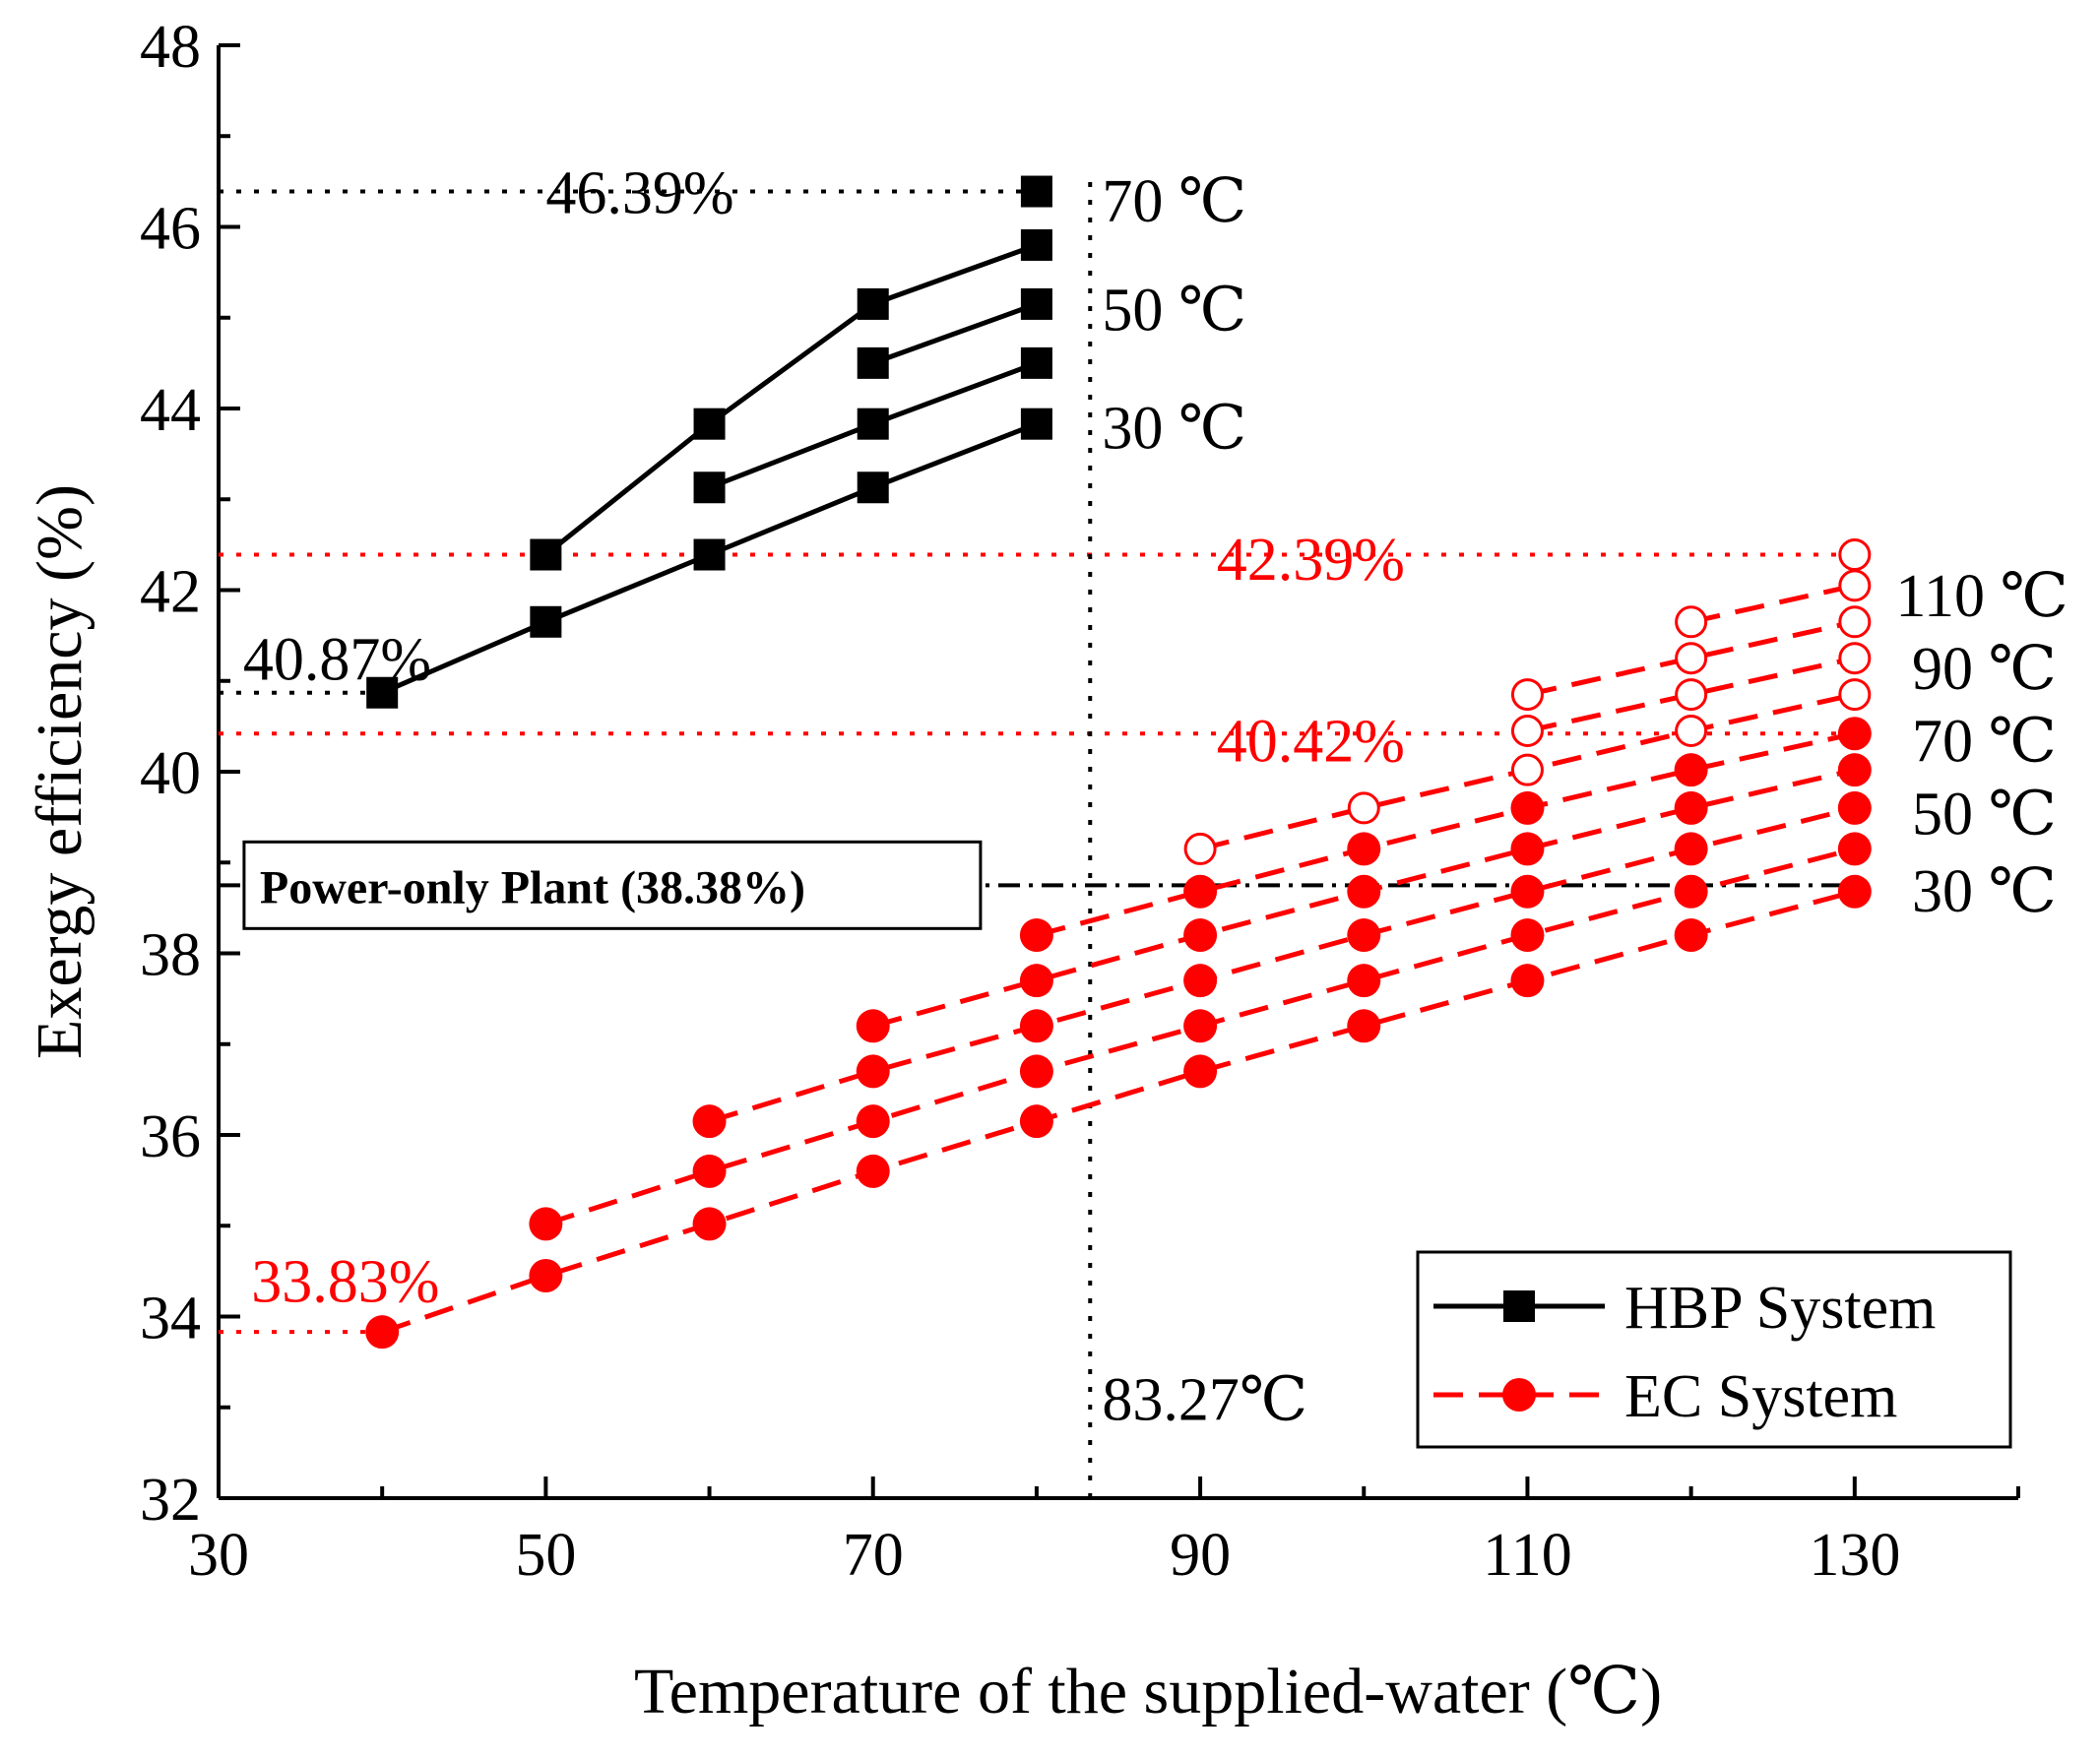 This screenshot has width=2100, height=1759. I want to click on x-tick-label: 90, so click(1200, 1555).